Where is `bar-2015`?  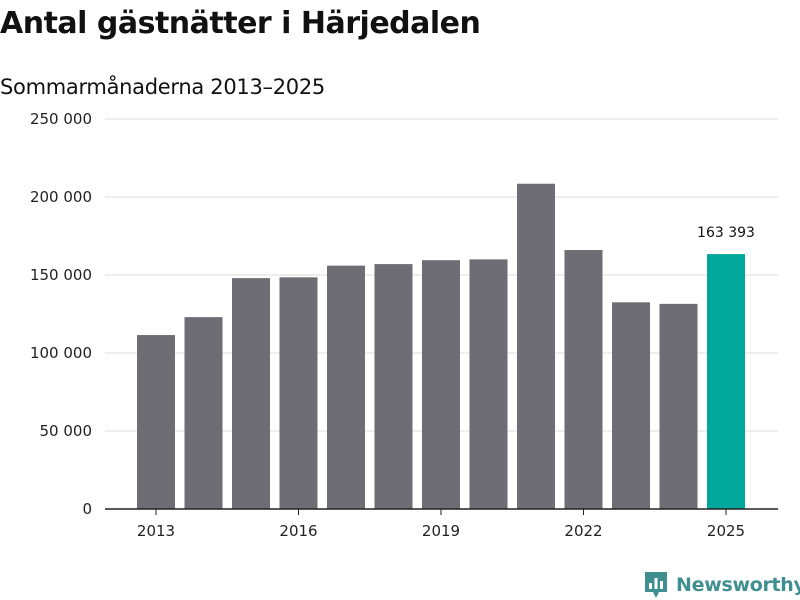 bar-2015 is located at coordinates (251, 393).